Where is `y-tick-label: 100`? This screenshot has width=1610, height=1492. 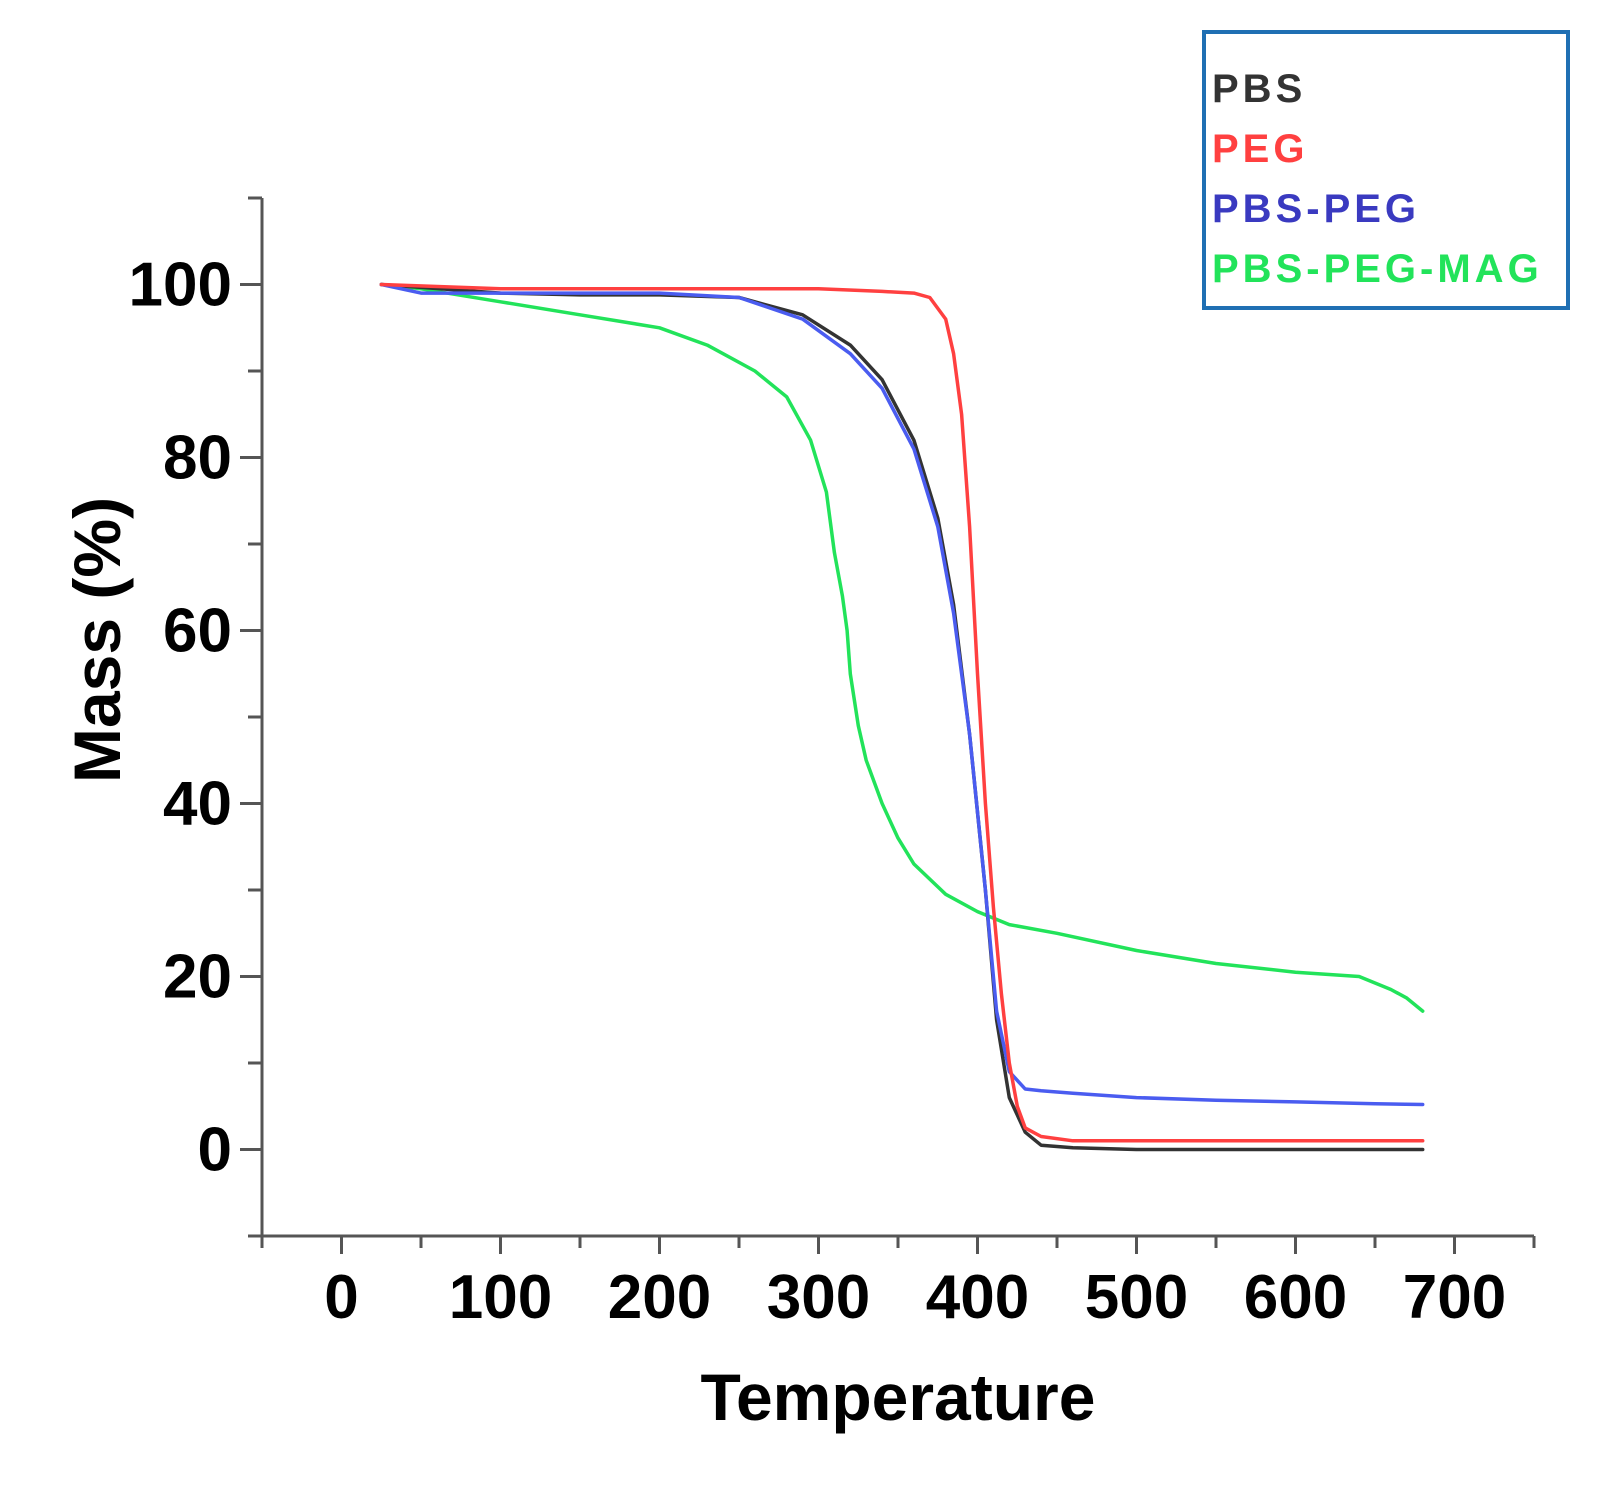
y-tick-label: 100 is located at coordinates (180, 285).